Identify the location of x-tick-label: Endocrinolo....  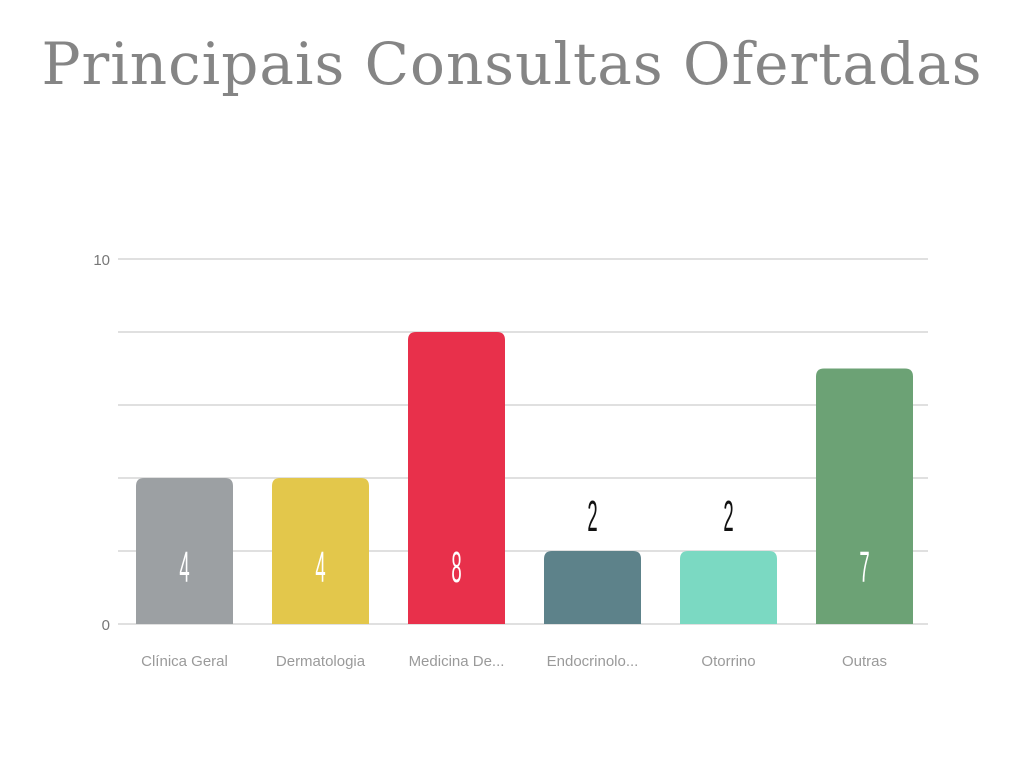
(593, 661).